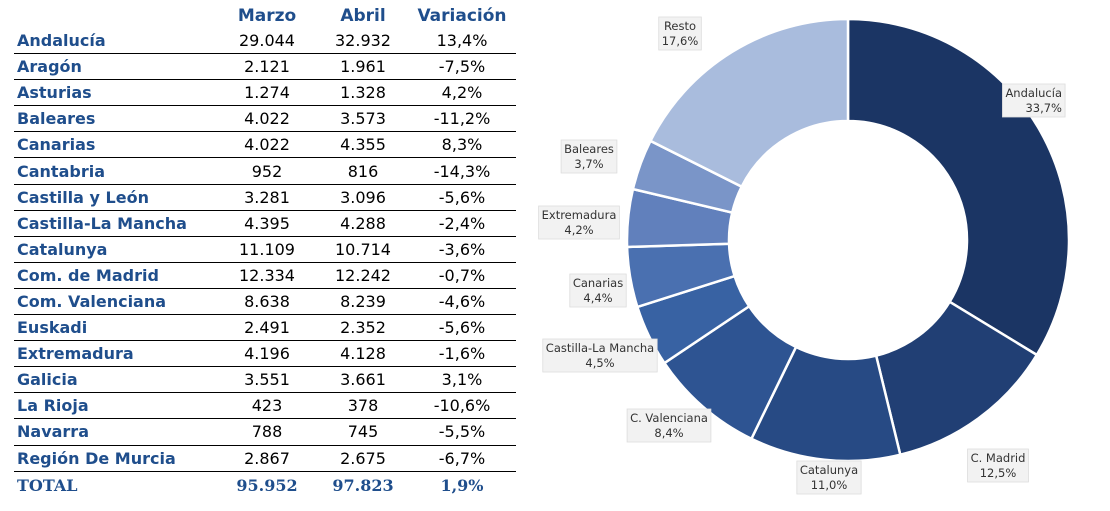  Describe the element at coordinates (363, 119) in the screenshot. I see `cell-abril: 3.573` at that location.